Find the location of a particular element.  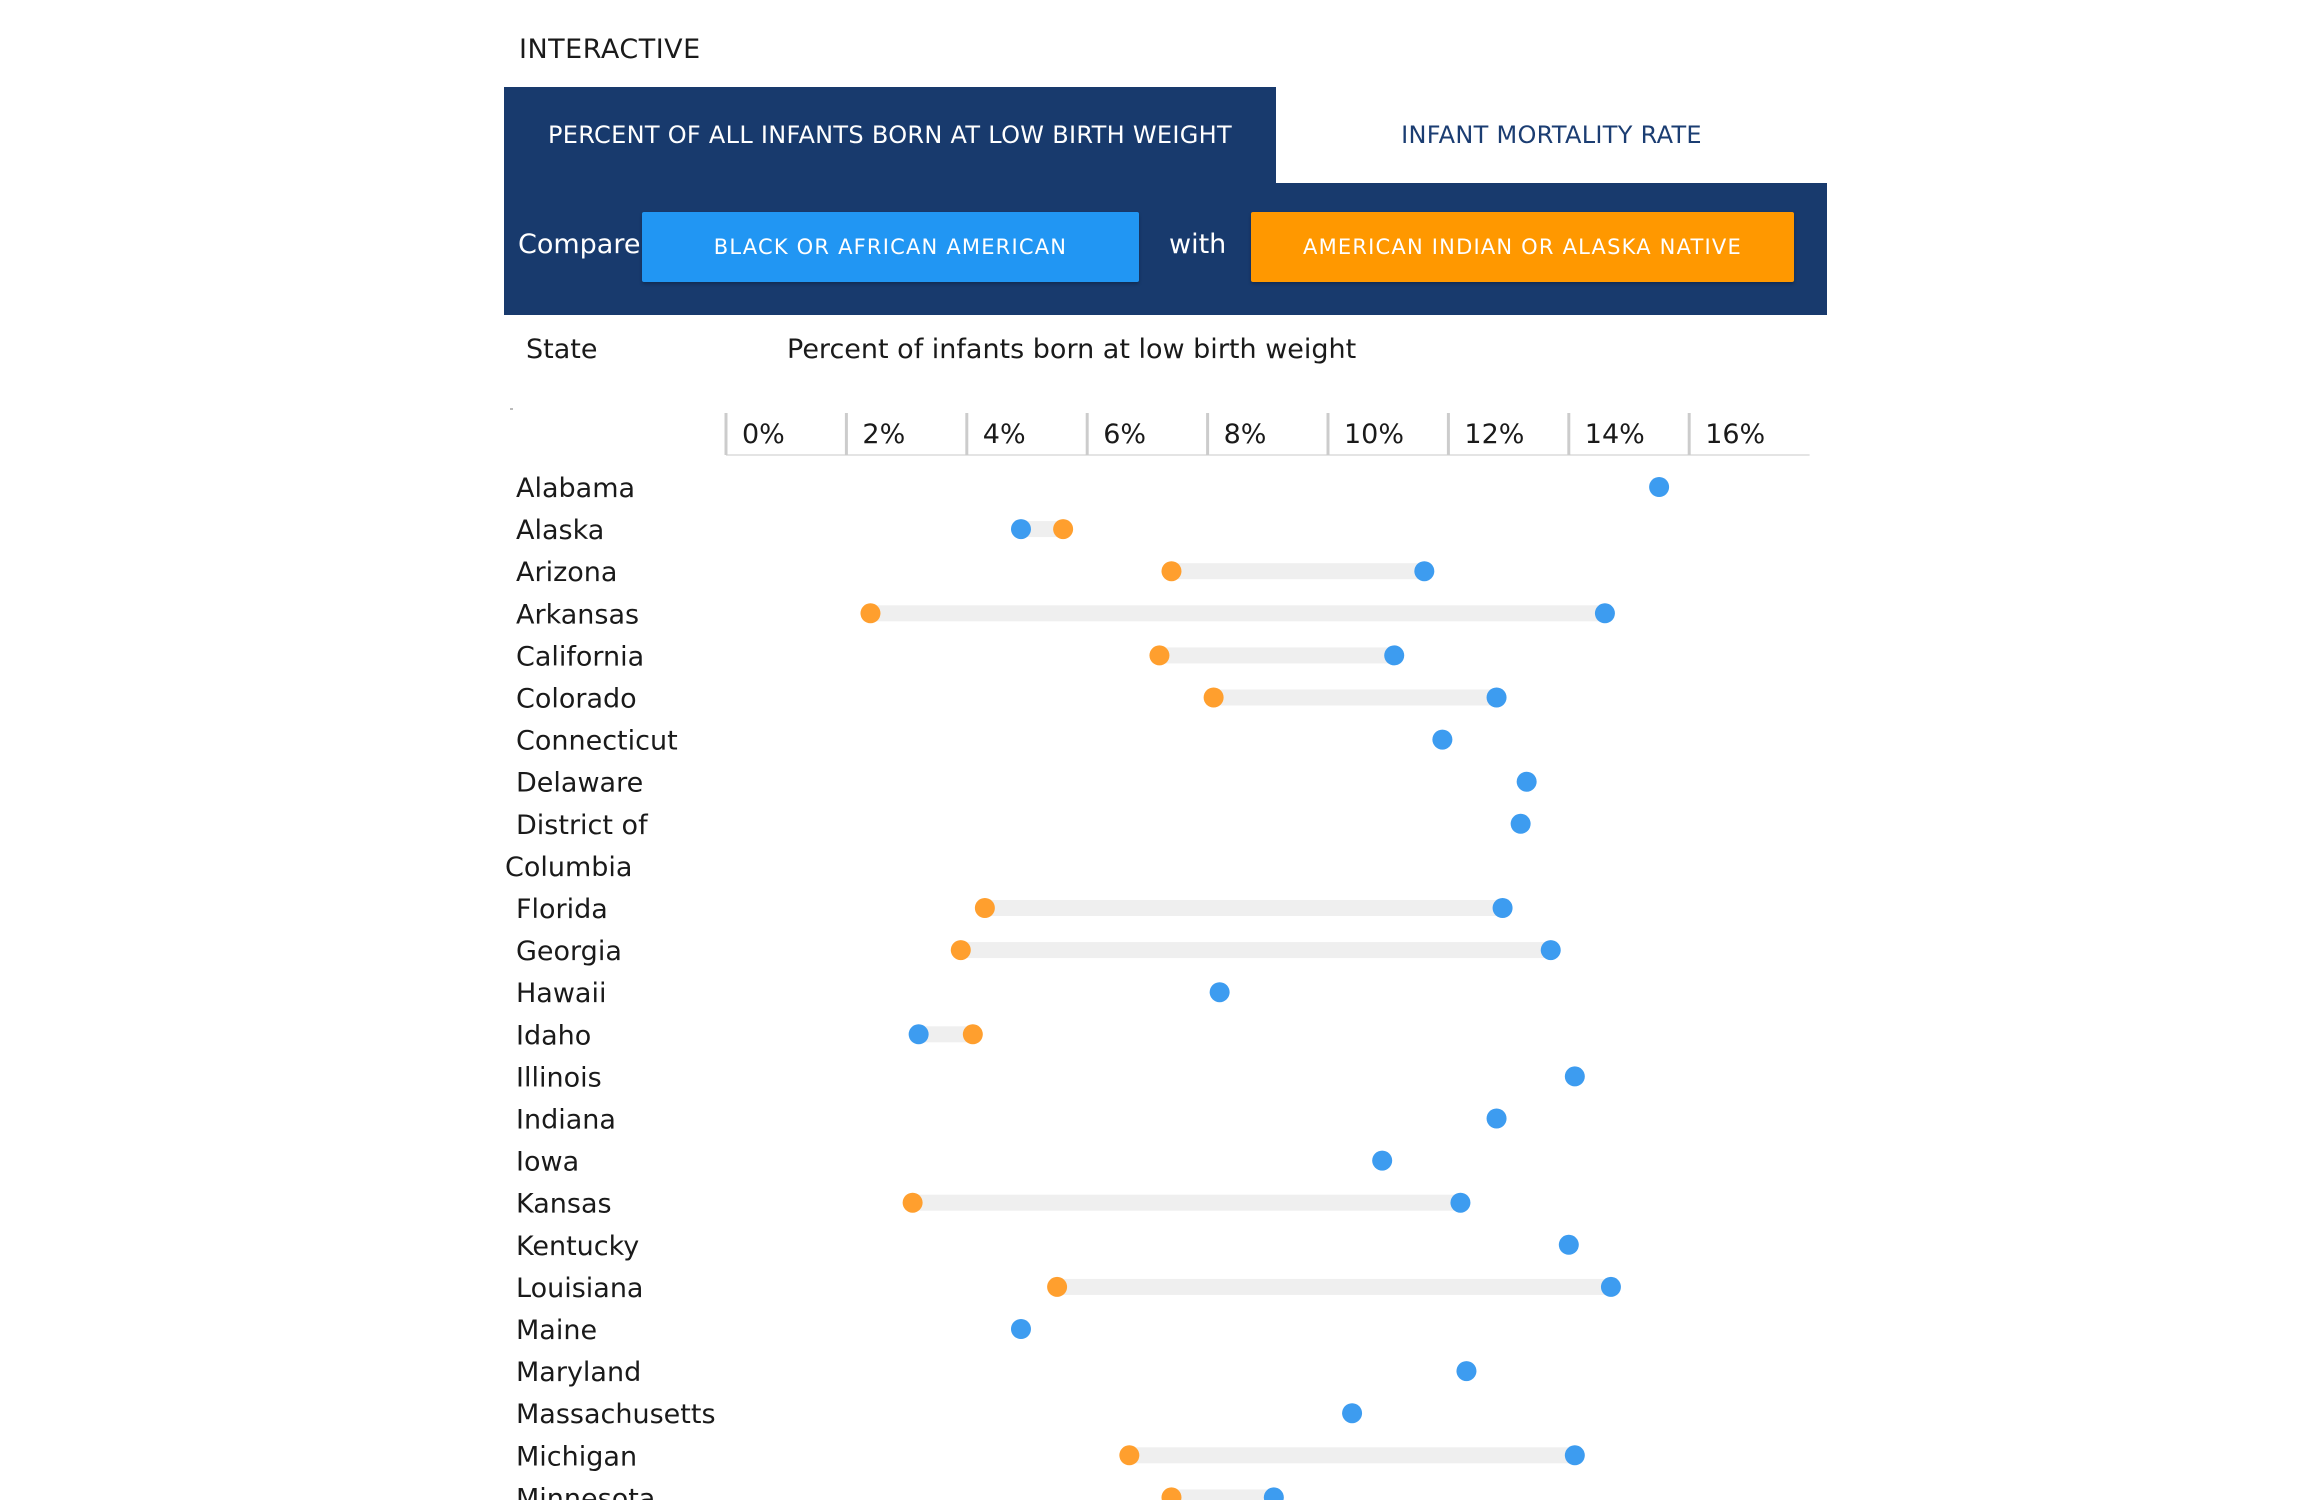

x-tick-label: 2% is located at coordinates (883, 434).